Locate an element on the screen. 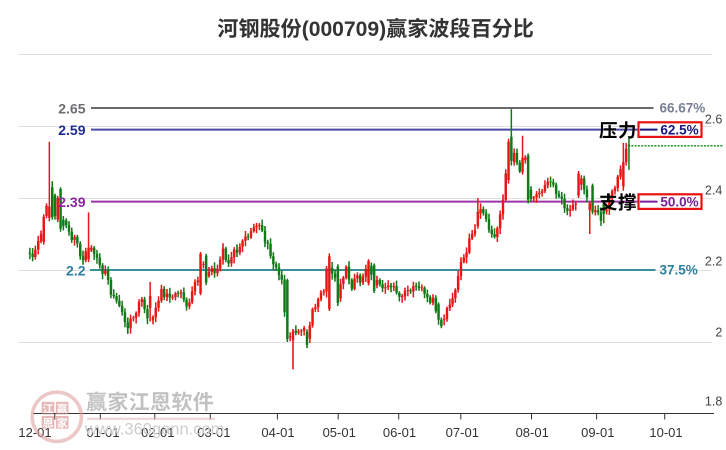 This screenshot has height=450, width=726. svg-text: 2 is located at coordinates (718, 333).